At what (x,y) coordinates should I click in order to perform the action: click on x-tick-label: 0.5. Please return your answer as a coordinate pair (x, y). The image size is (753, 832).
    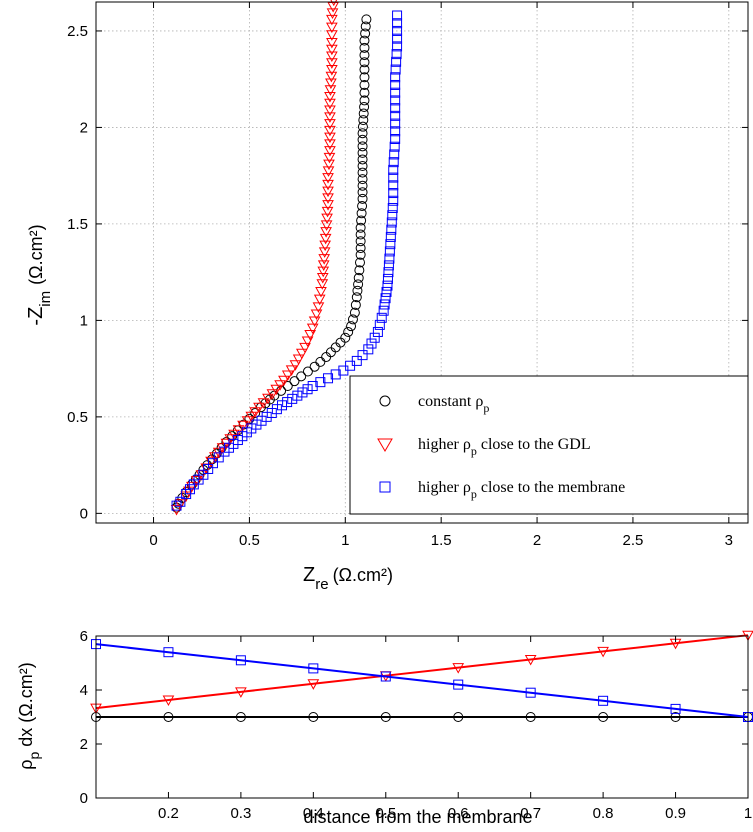
    Looking at the image, I should click on (249, 540).